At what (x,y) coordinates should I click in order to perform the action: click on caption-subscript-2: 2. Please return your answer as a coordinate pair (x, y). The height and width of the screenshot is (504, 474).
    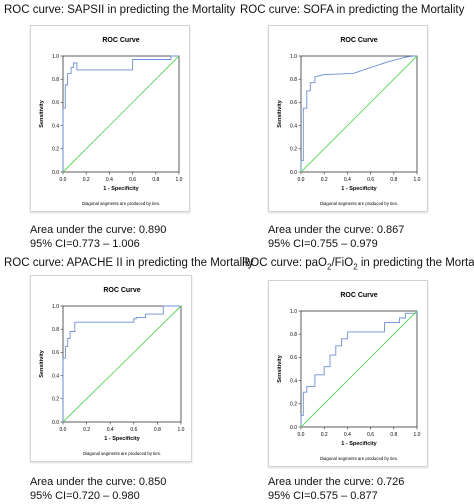
    Looking at the image, I should click on (355, 267).